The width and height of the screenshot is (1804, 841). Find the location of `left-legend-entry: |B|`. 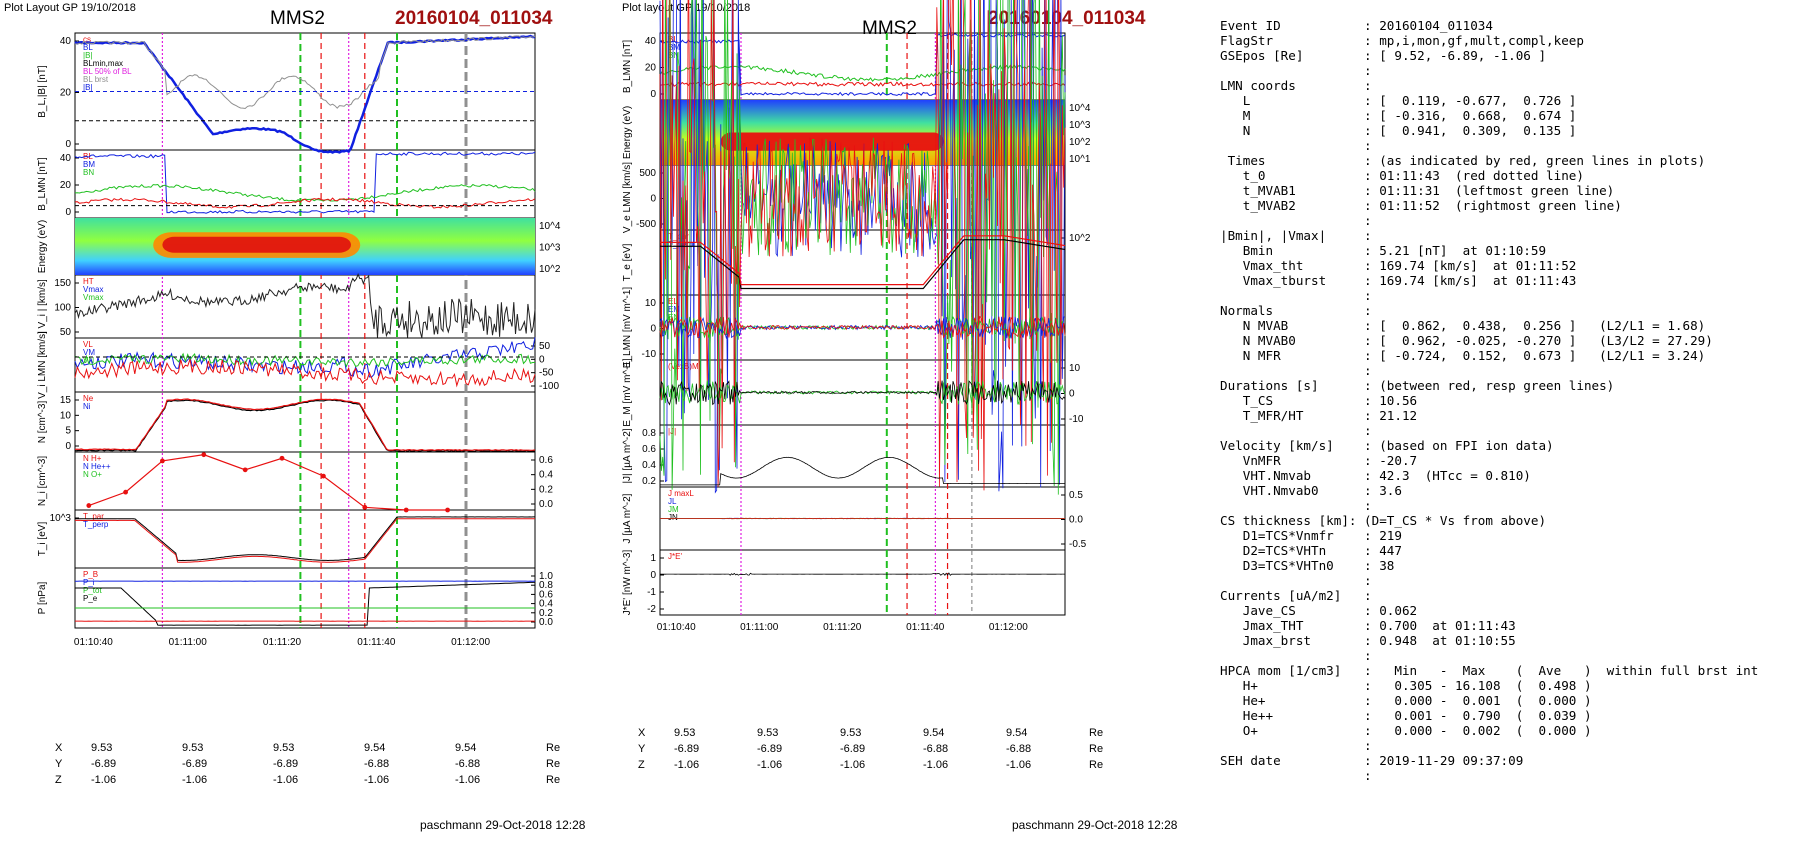

left-legend-entry: |B| is located at coordinates (88, 87).